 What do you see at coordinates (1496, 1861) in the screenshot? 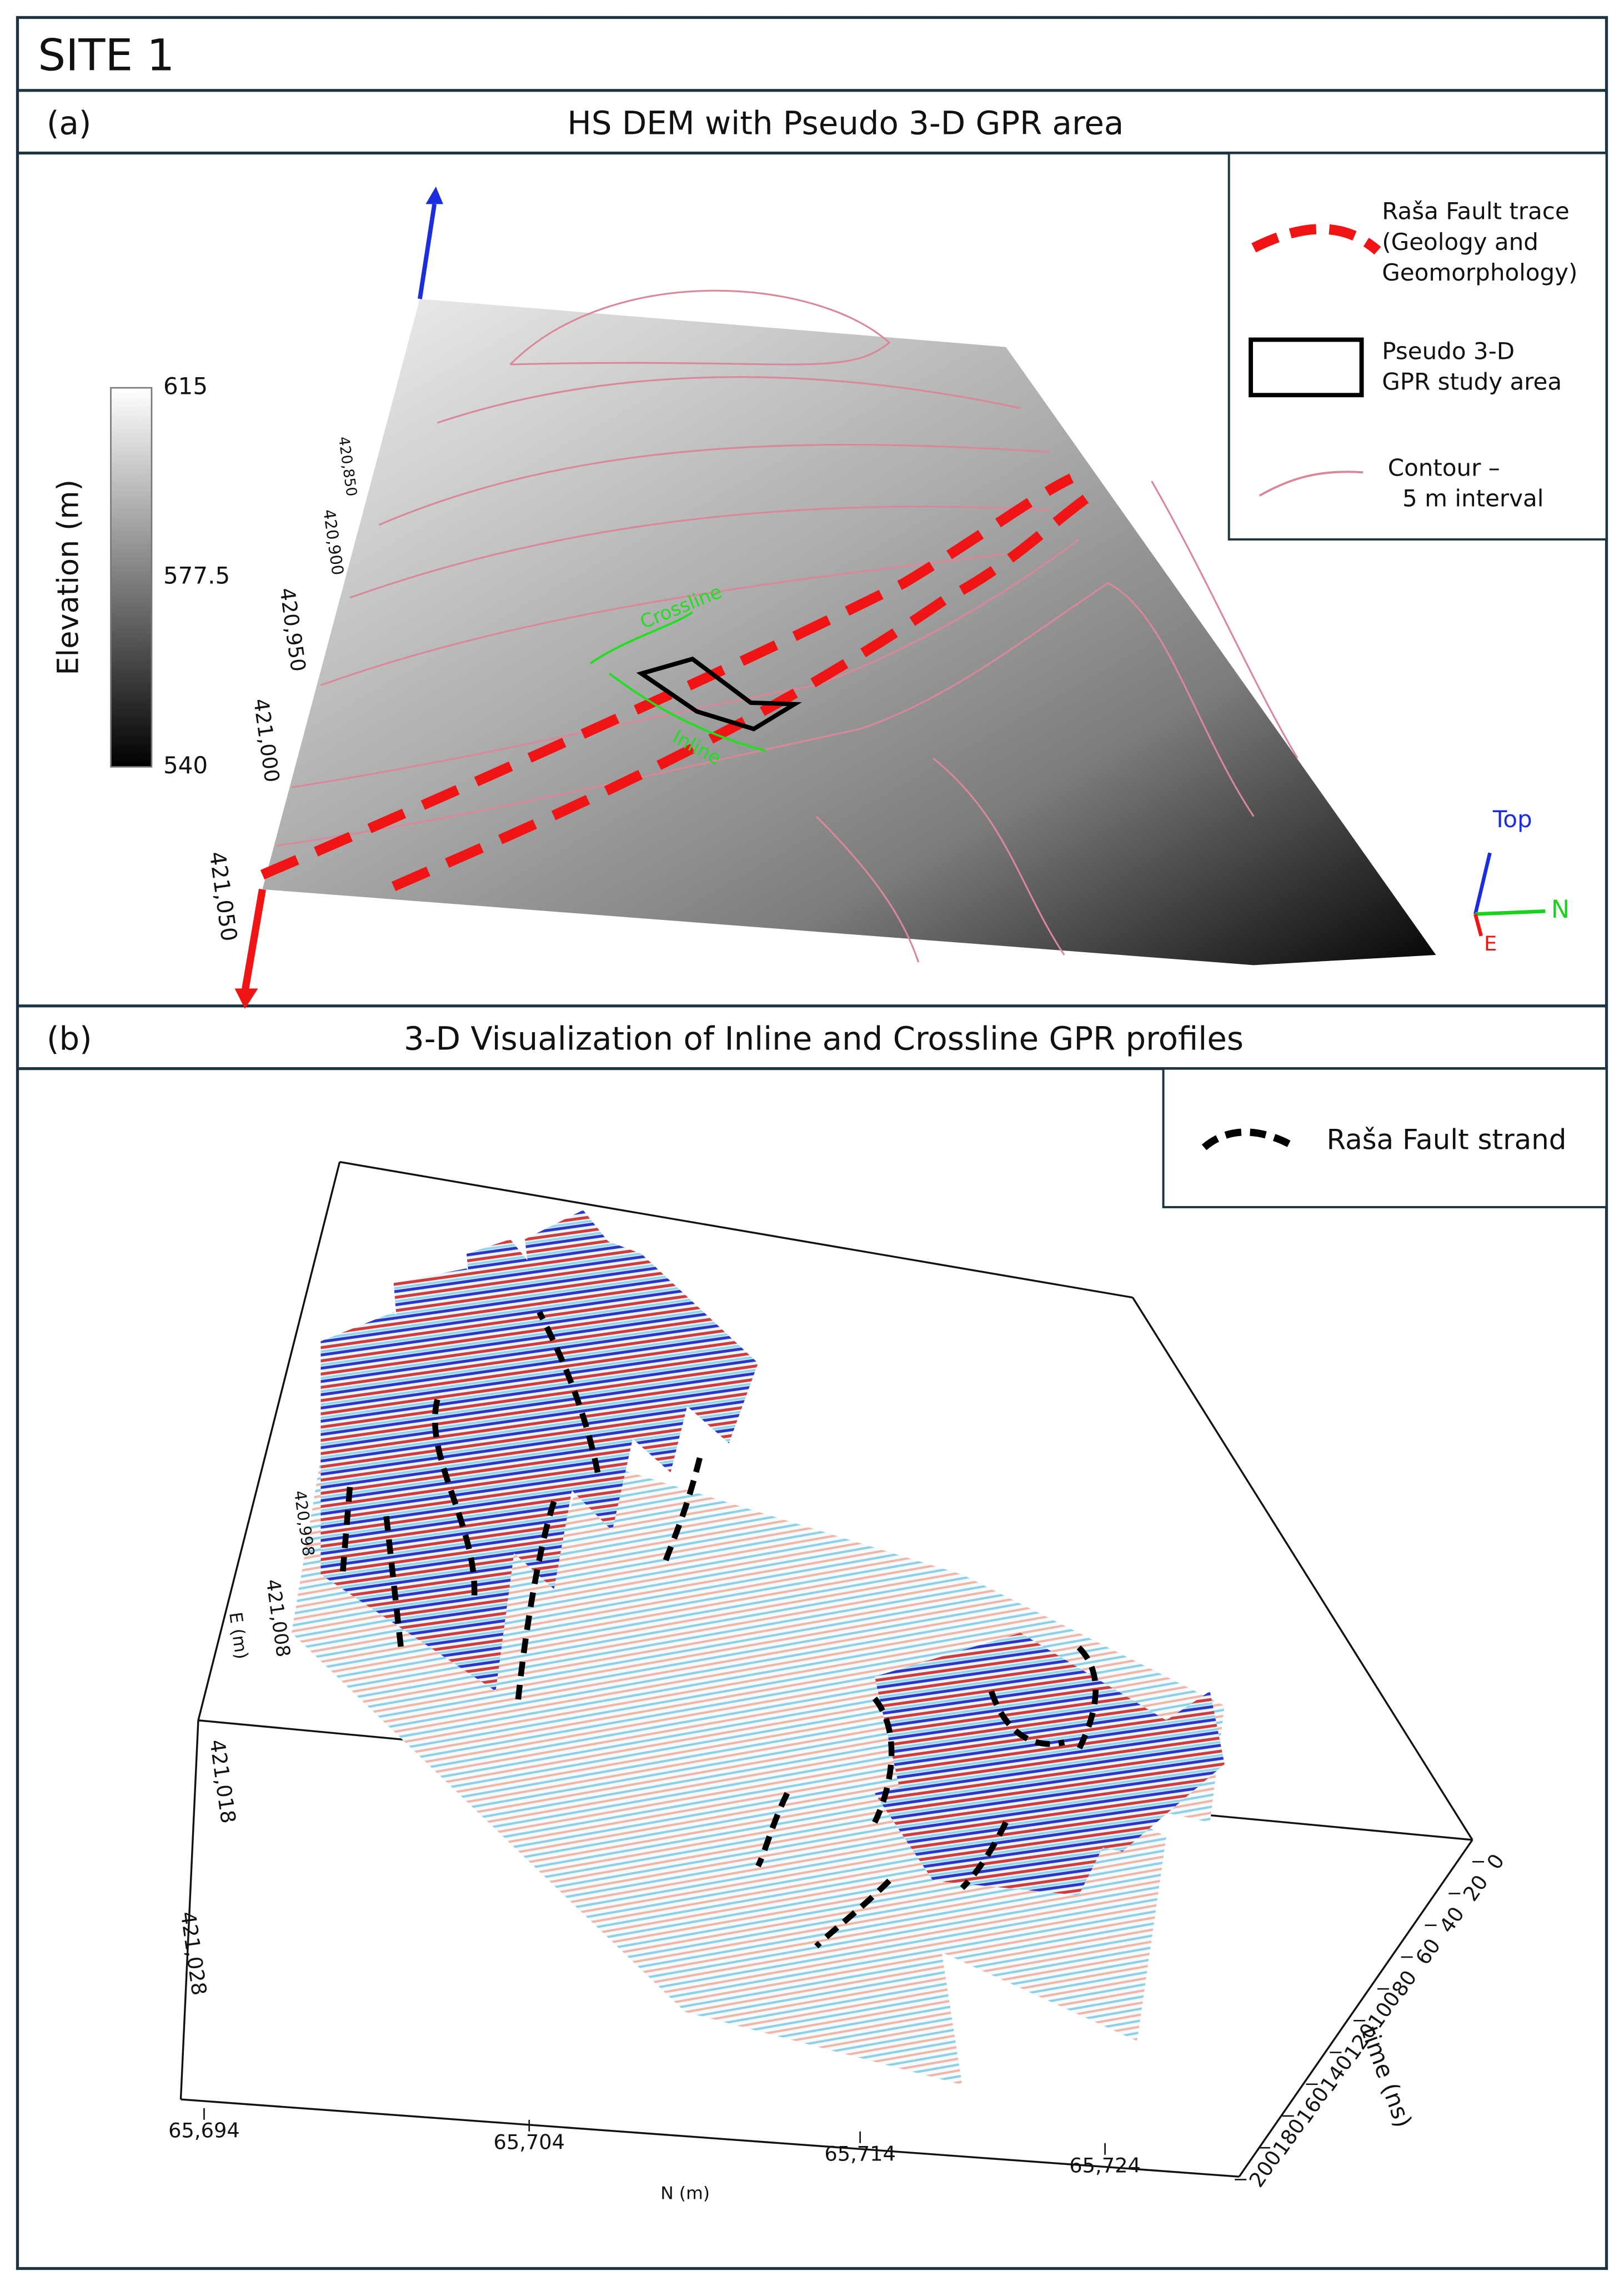
I see `time-tick-label: 0` at bounding box center [1496, 1861].